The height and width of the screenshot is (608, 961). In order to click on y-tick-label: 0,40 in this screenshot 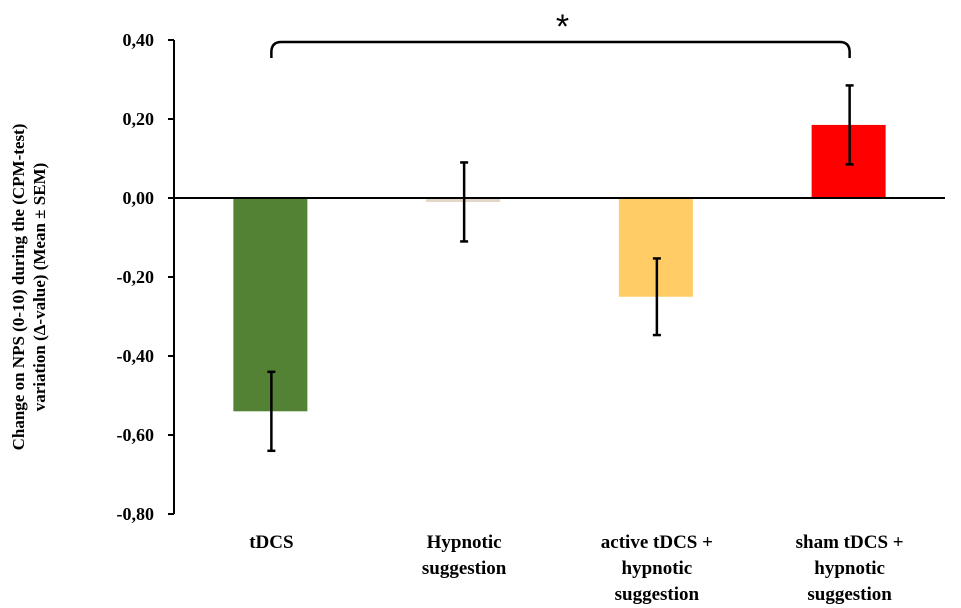, I will do `click(139, 40)`.